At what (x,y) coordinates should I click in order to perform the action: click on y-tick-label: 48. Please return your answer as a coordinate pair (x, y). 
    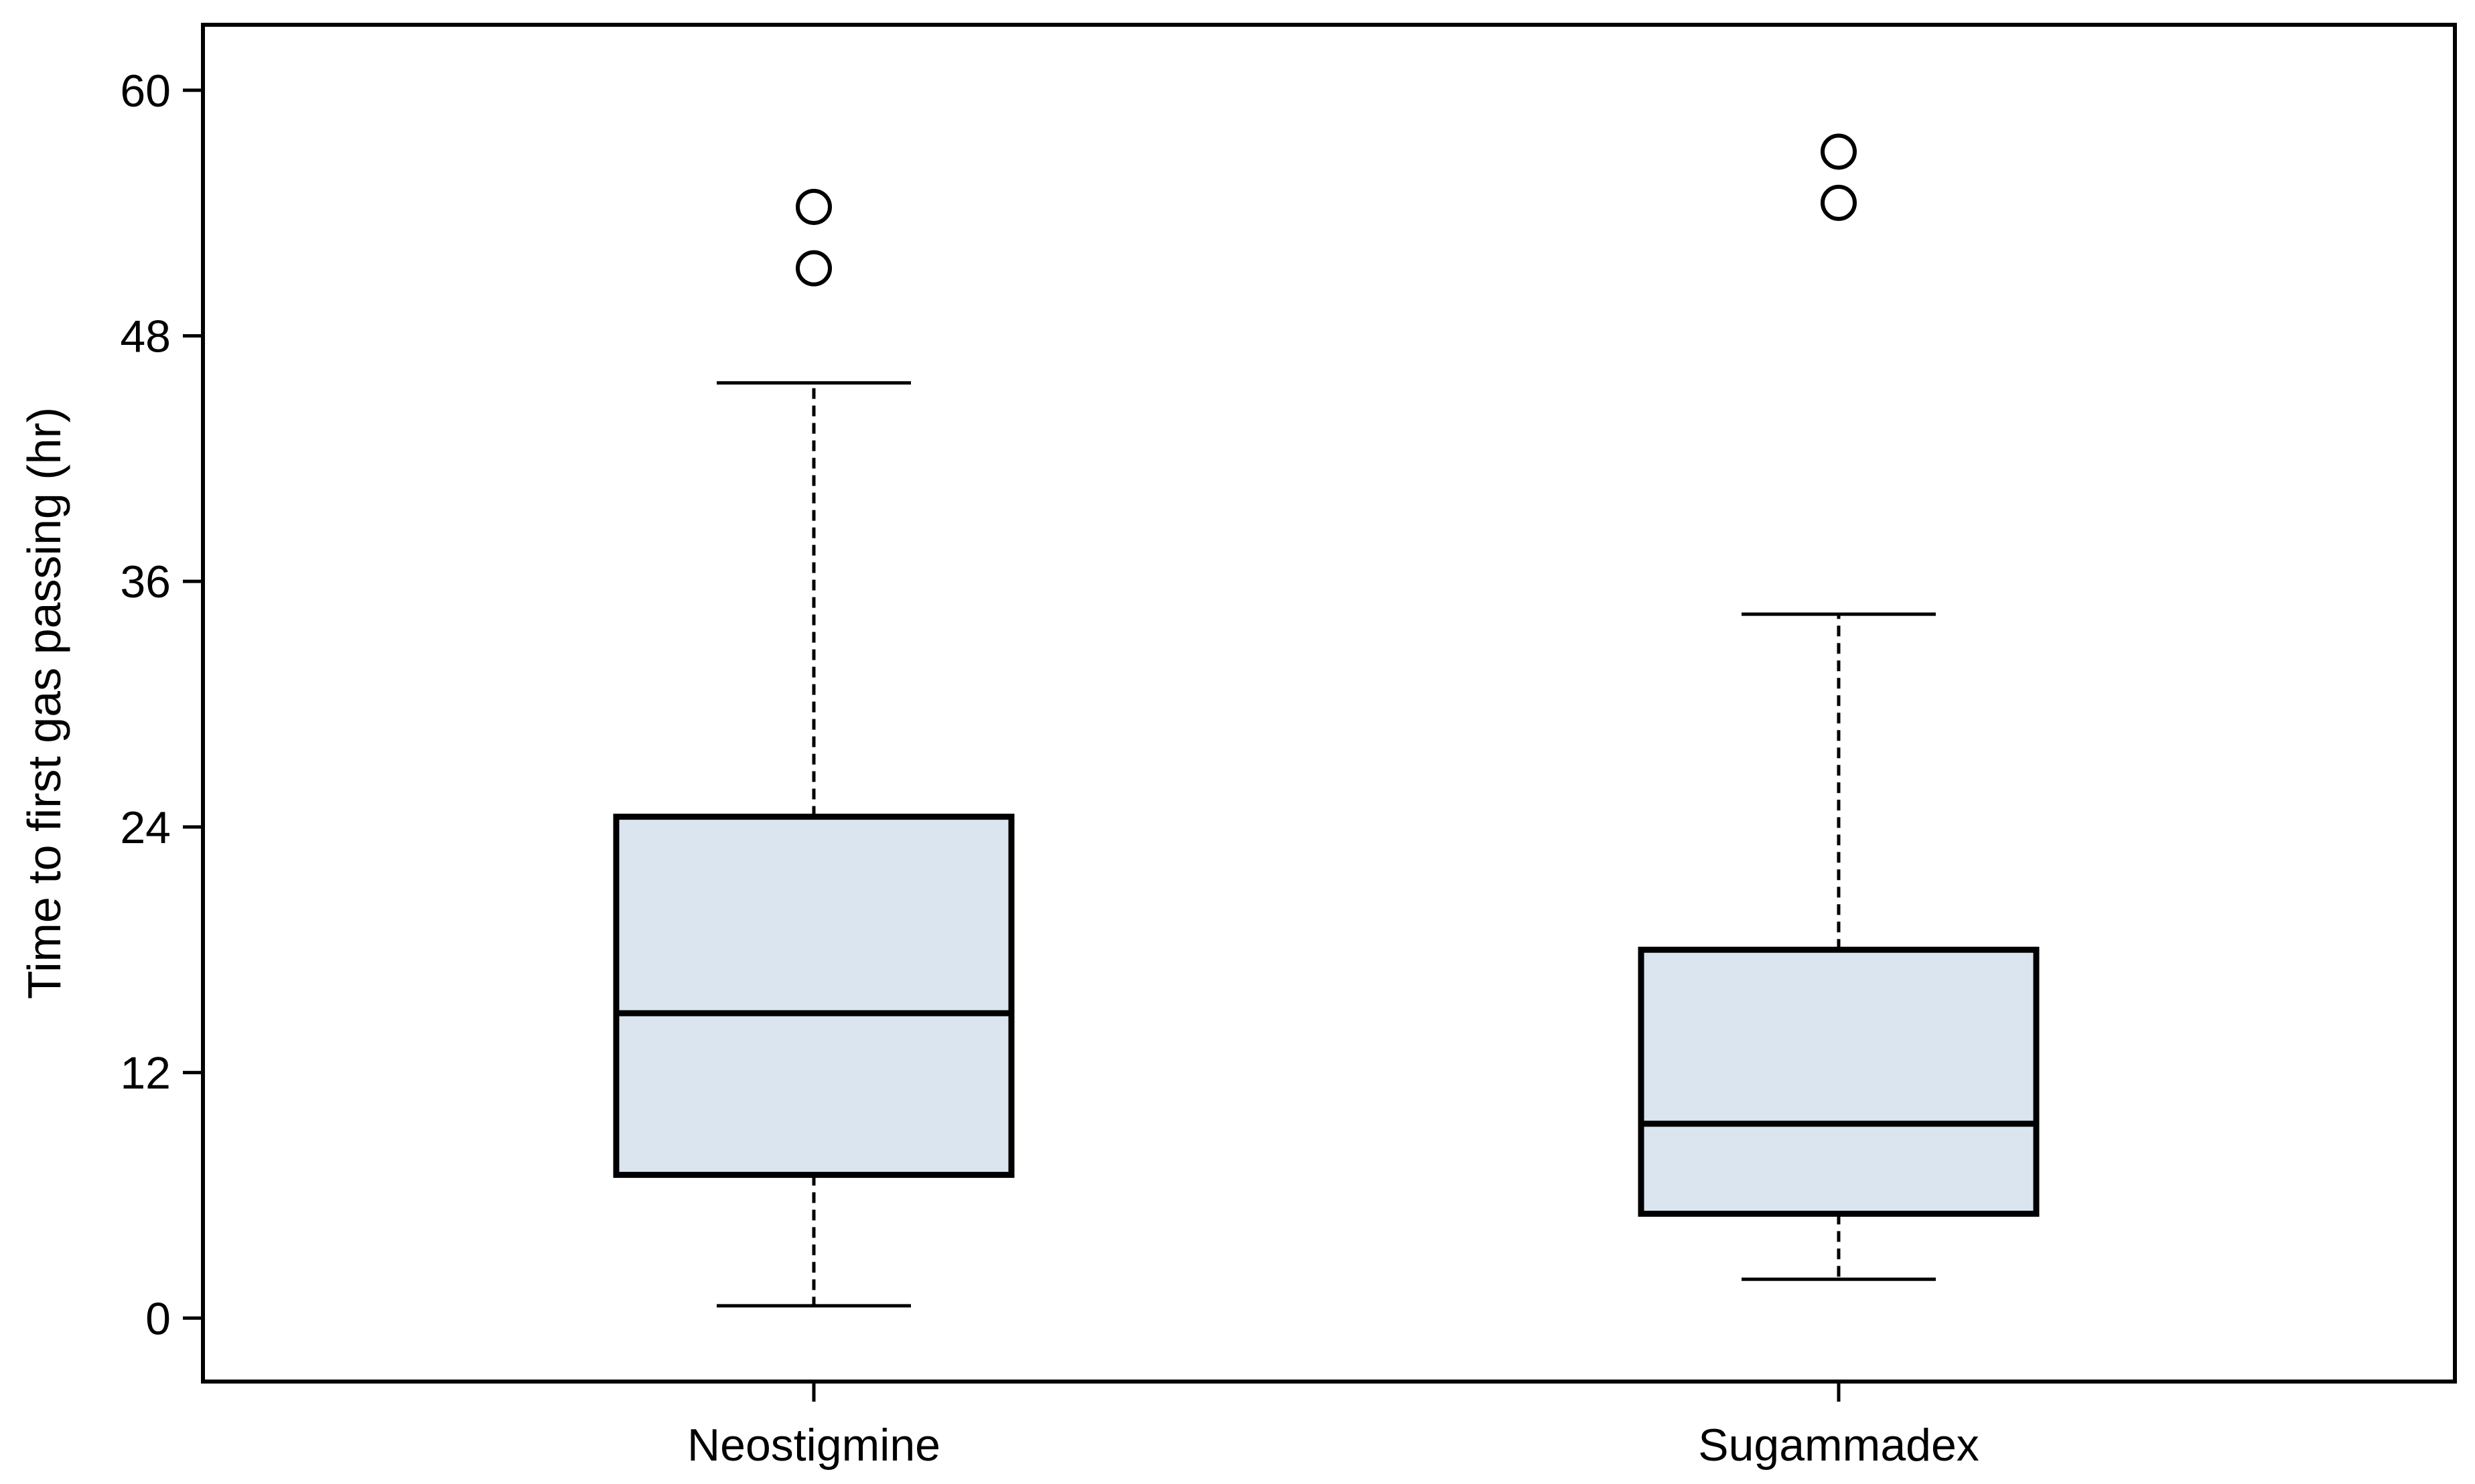
    Looking at the image, I should click on (145, 336).